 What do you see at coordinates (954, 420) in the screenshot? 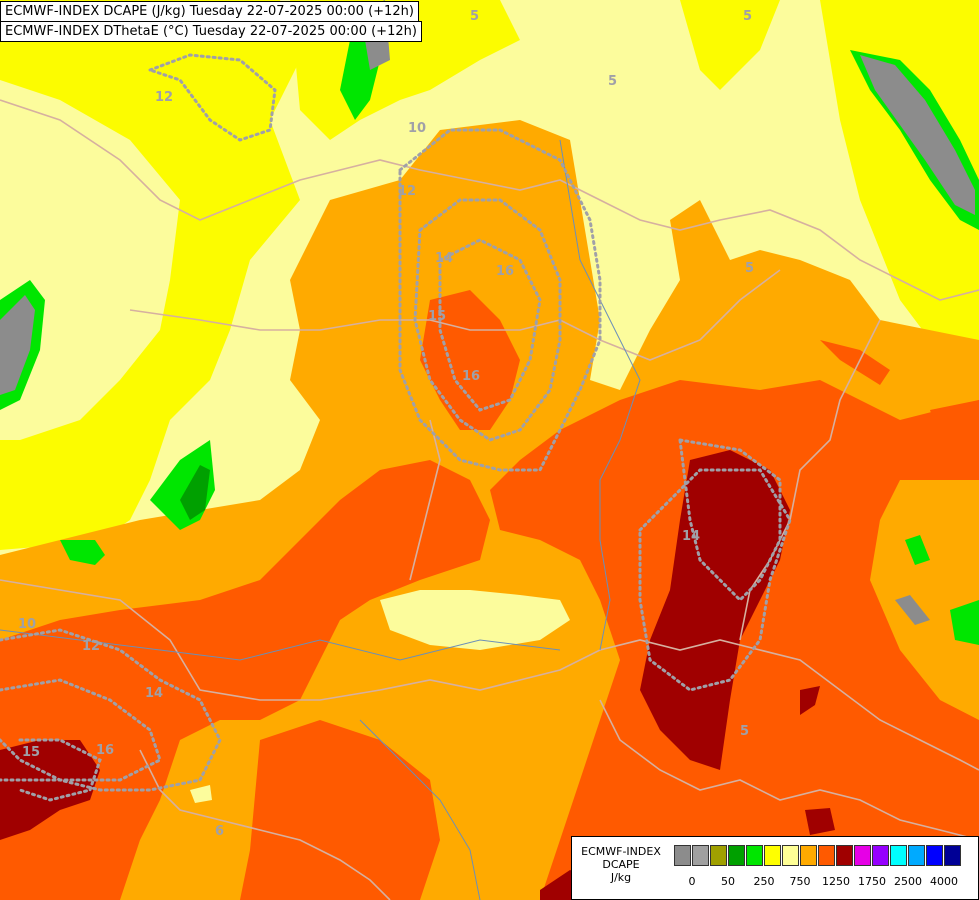
I see `dcape-redorange-right-top` at bounding box center [954, 420].